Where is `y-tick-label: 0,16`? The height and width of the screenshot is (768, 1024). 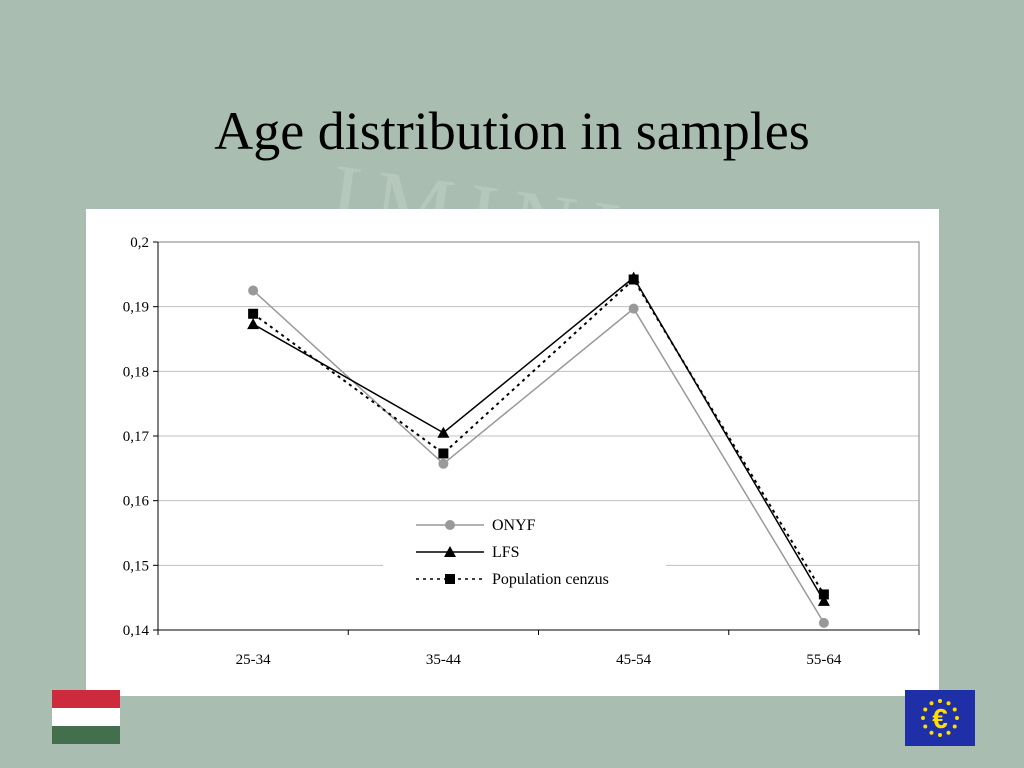 y-tick-label: 0,16 is located at coordinates (136, 502).